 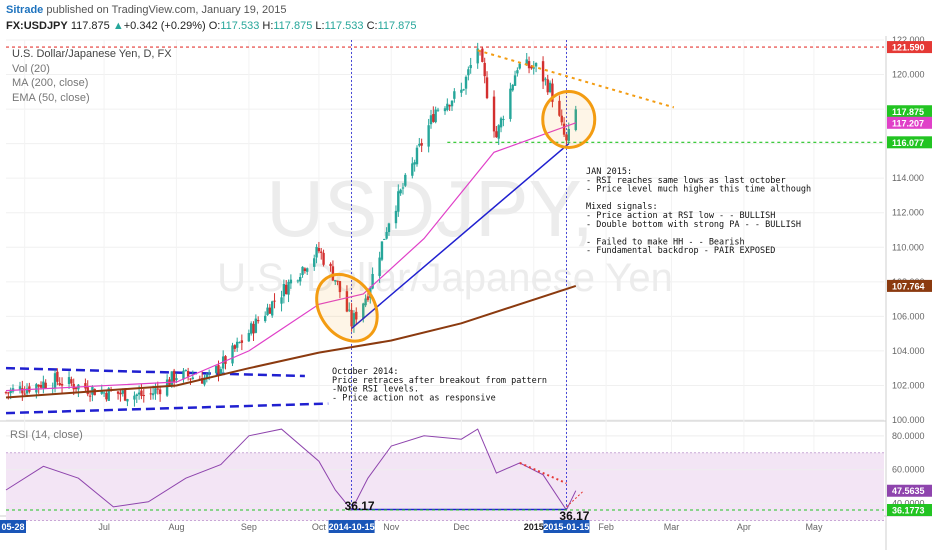 What do you see at coordinates (908, 491) in the screenshot?
I see `rsi-value-label: 47.5635` at bounding box center [908, 491].